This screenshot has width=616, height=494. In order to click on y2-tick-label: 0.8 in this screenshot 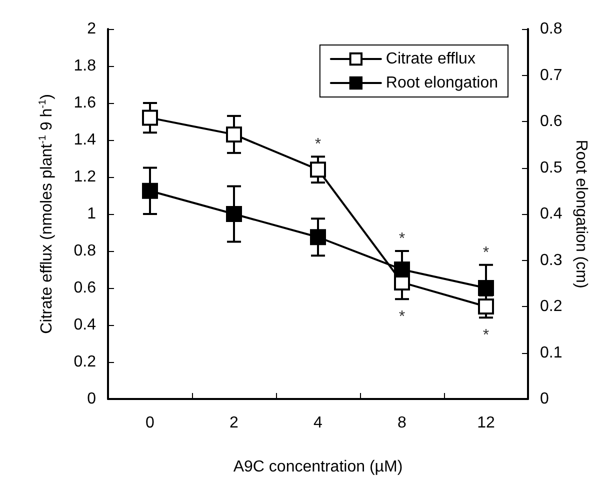, I will do `click(551, 29)`.